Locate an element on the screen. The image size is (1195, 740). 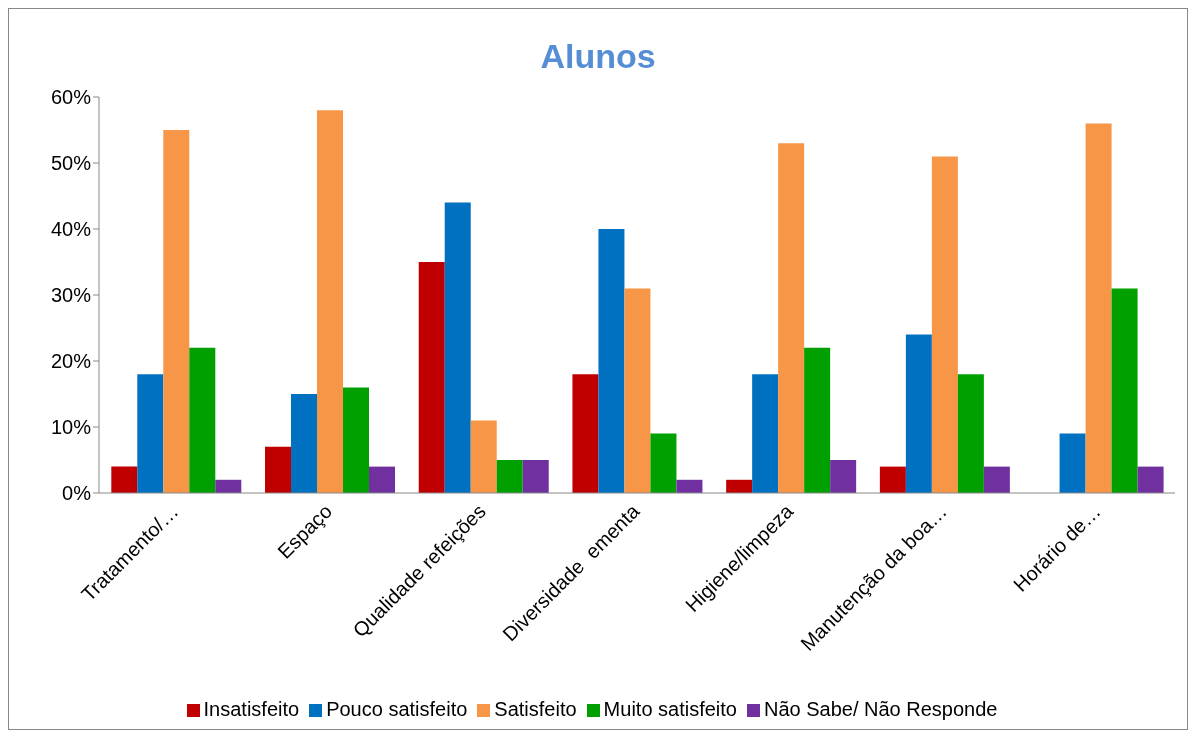
legend-label: Satisfeito is located at coordinates (535, 709).